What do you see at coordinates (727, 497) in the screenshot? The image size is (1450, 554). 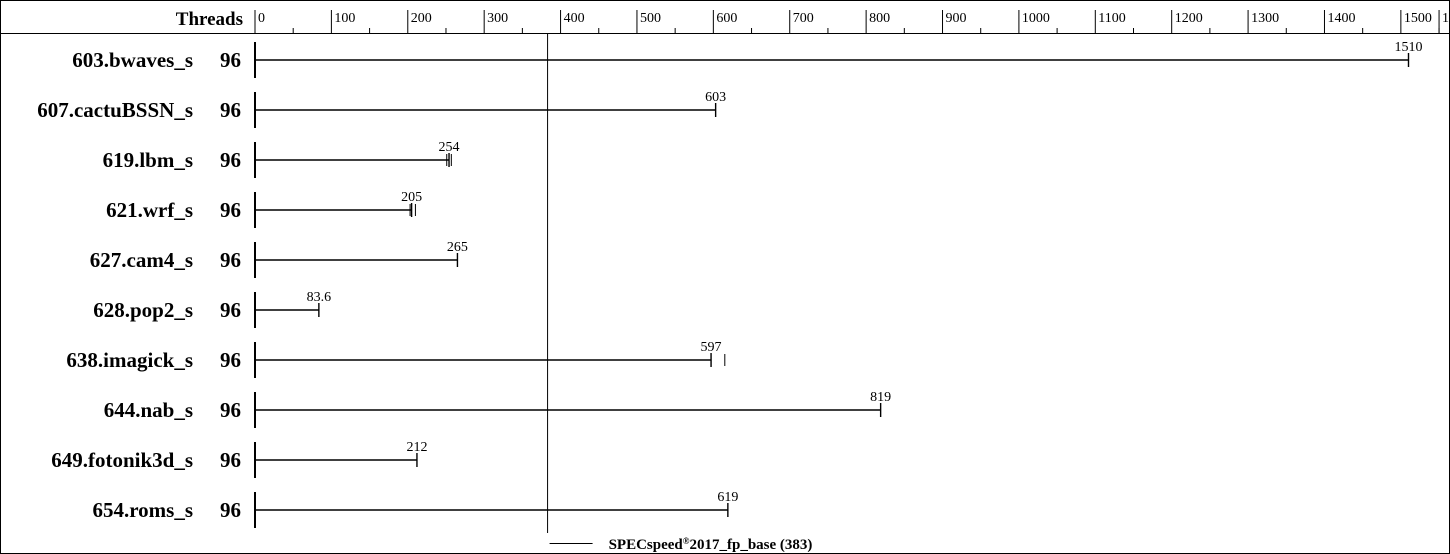 I see `value-label: 619` at bounding box center [727, 497].